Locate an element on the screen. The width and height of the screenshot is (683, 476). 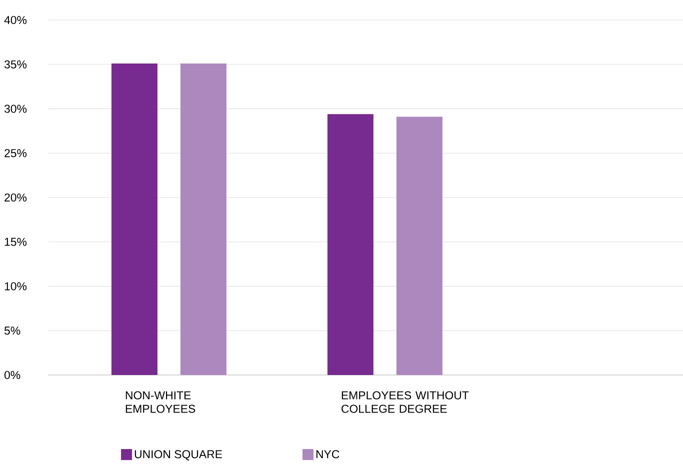
y-tick-label: 25% is located at coordinates (15, 153).